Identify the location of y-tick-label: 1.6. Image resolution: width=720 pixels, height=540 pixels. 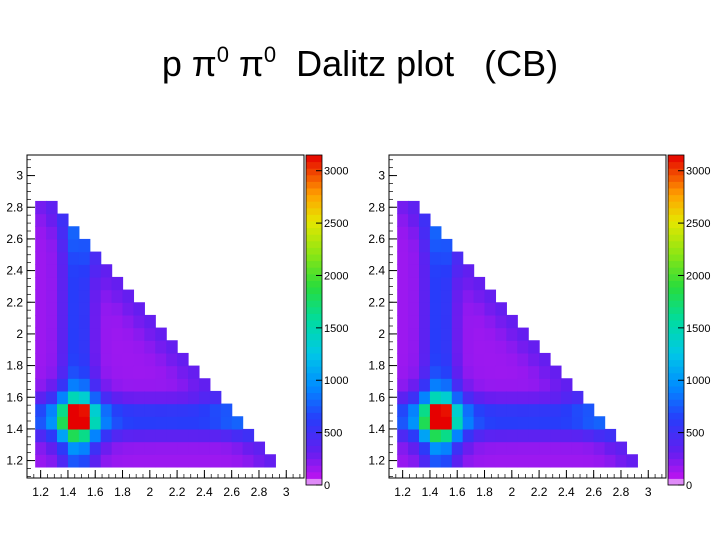
(376, 397).